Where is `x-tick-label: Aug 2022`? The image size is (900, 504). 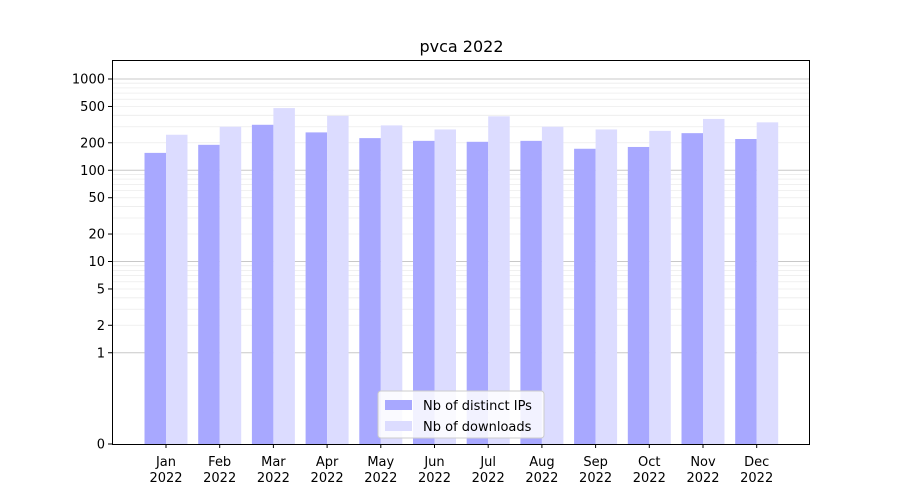 x-tick-label: Aug 2022 is located at coordinates (541, 470).